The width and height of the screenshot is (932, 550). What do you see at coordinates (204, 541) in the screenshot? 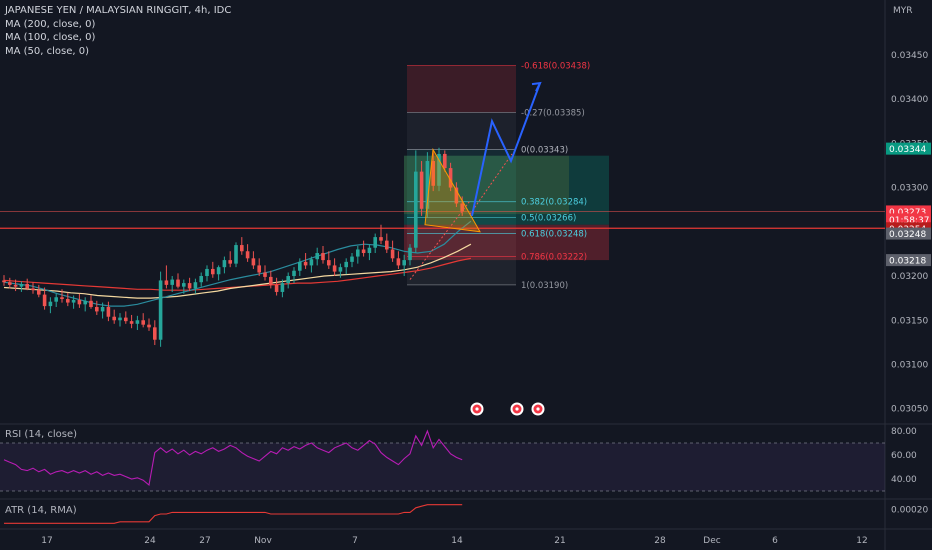
I see `x-tick-label: 27` at bounding box center [204, 541].